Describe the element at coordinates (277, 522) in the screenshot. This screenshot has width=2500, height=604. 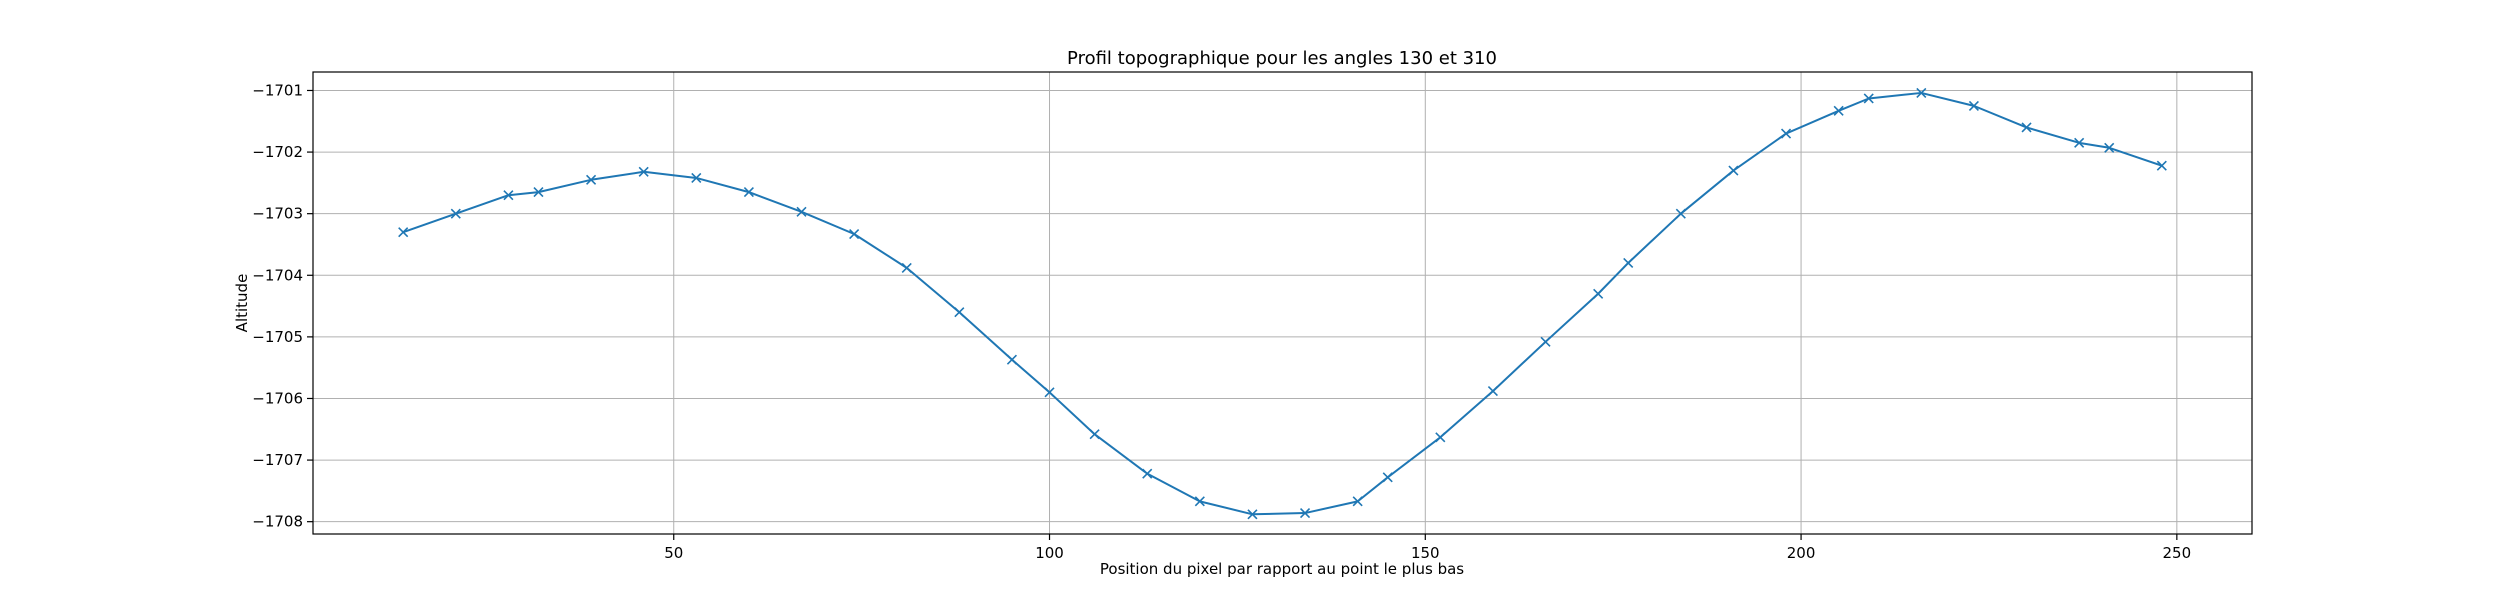
I see `y-tick-label: −1708` at that location.